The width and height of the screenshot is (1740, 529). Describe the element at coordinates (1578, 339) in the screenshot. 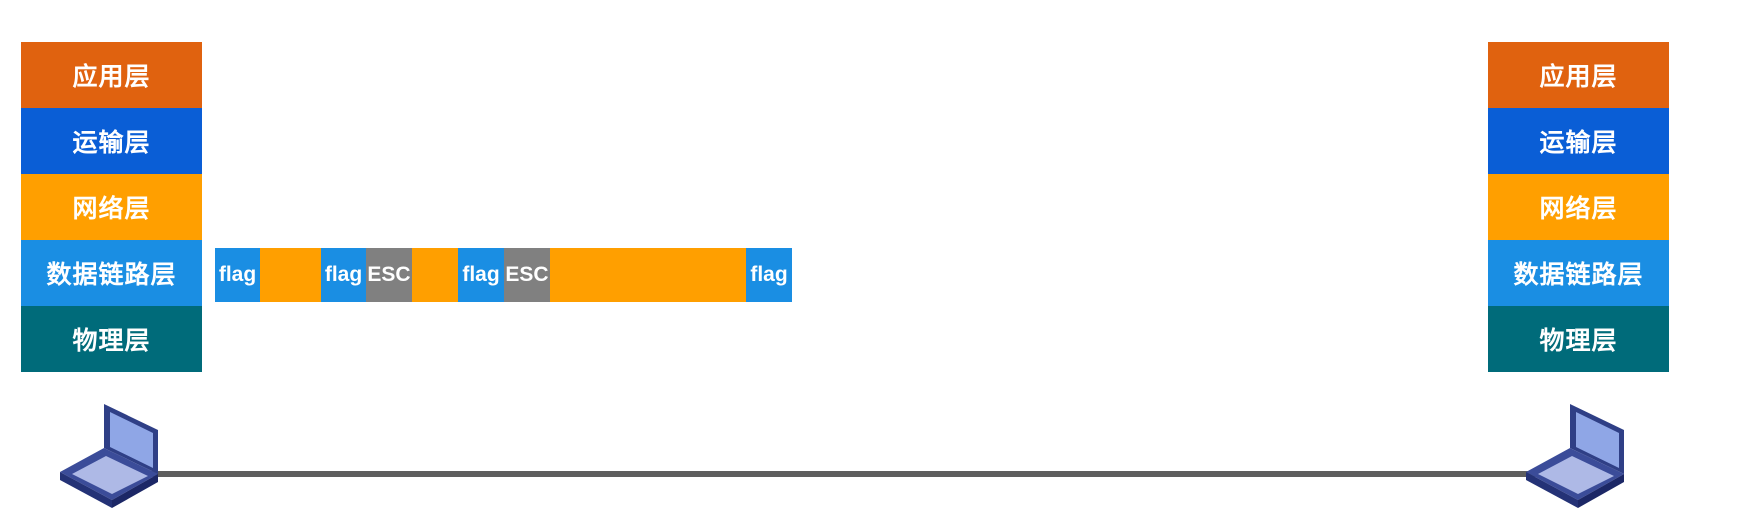

I see `layer-physical-right: 物理层` at that location.